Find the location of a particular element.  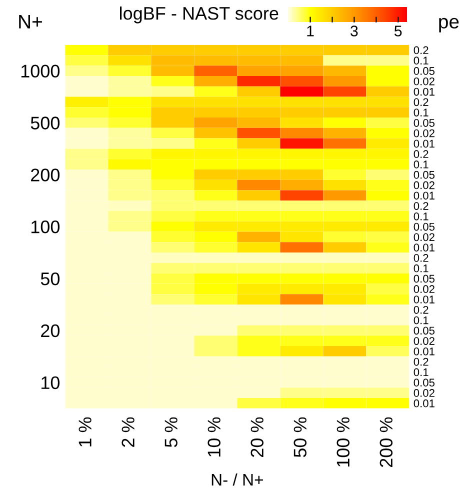

x-tick-label: 20 % is located at coordinates (257, 437).